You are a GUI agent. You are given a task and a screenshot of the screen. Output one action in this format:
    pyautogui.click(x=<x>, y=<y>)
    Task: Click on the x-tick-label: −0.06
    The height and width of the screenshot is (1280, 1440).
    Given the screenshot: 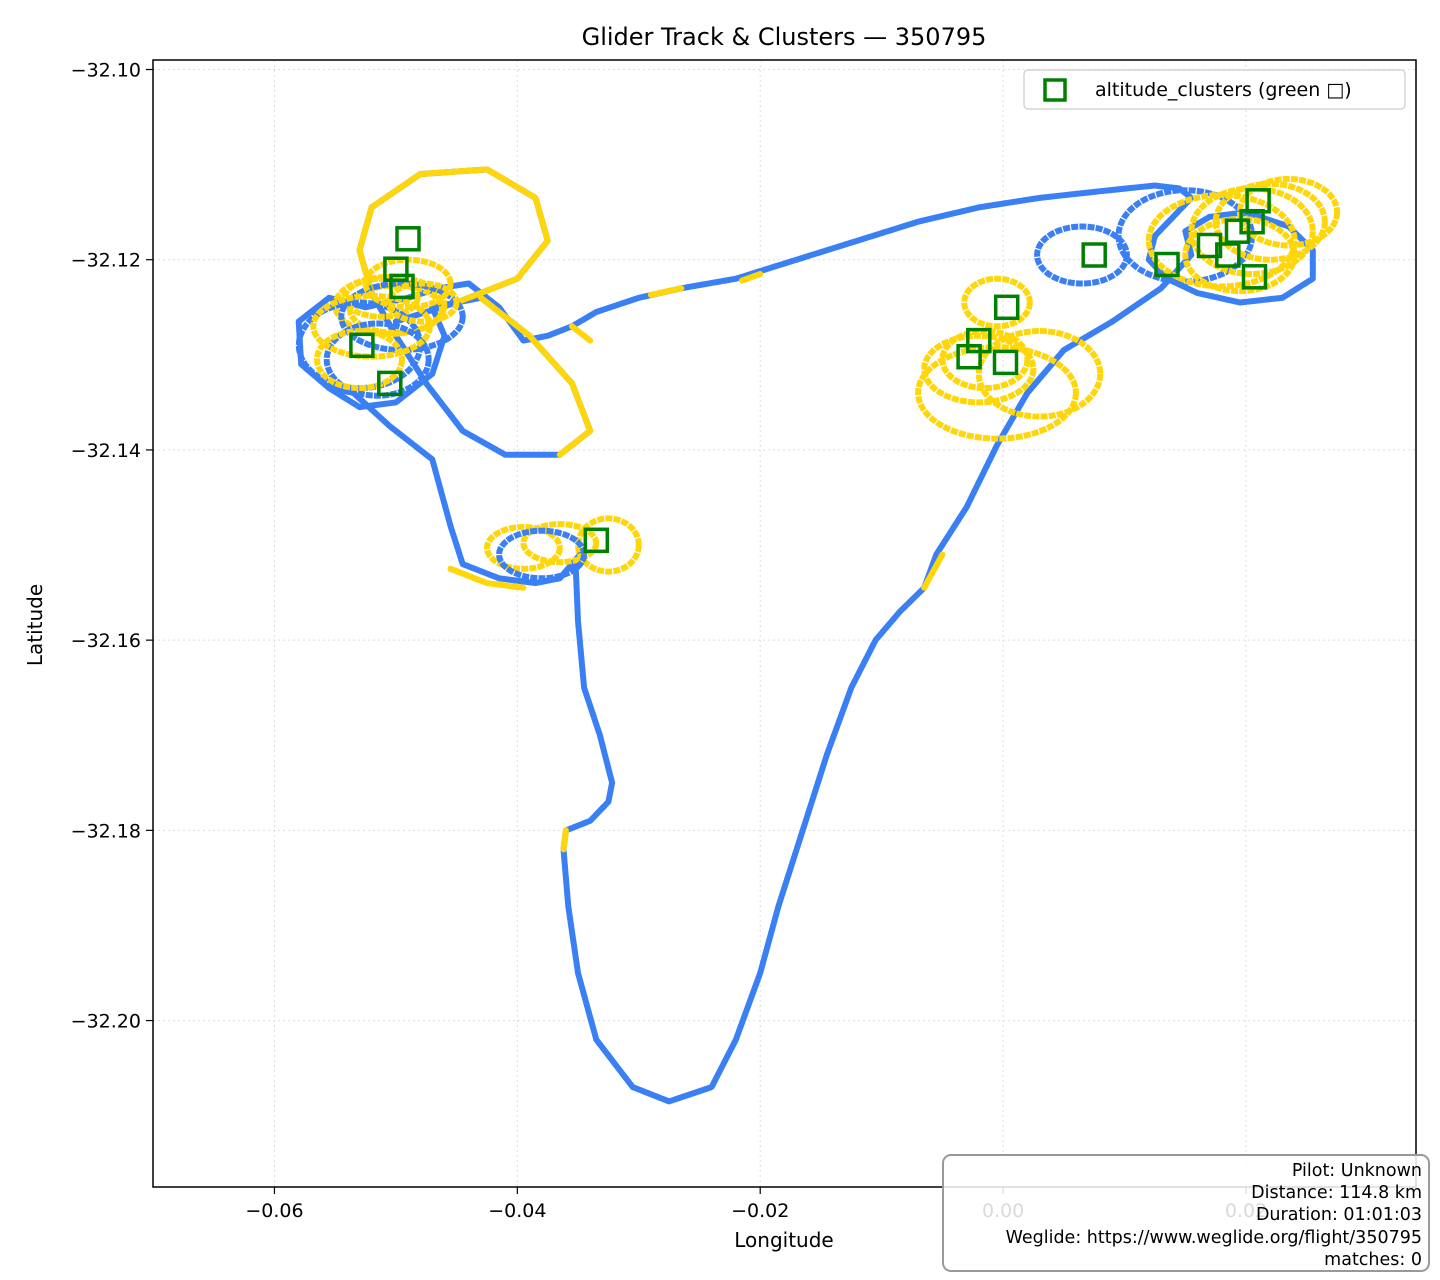 What is the action you would take?
    pyautogui.click(x=274, y=1211)
    